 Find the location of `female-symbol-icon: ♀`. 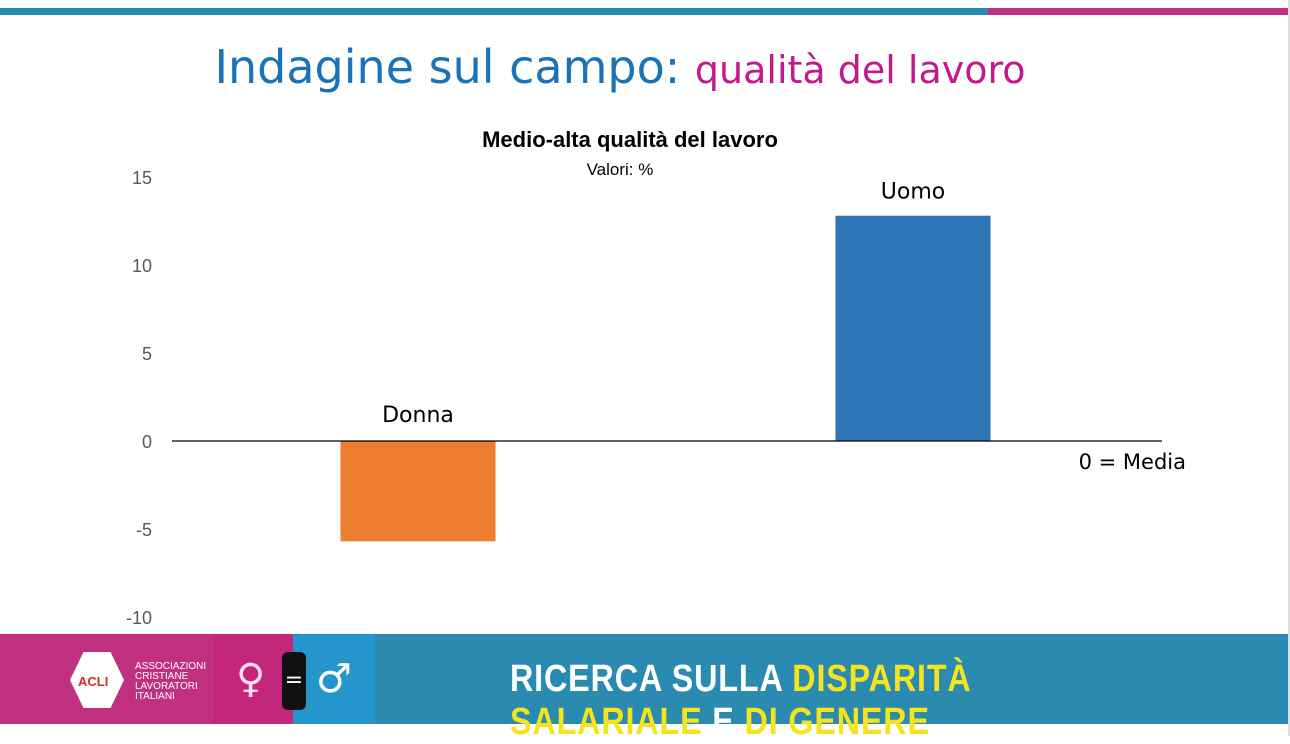

female-symbol-icon: ♀ is located at coordinates (251, 679).